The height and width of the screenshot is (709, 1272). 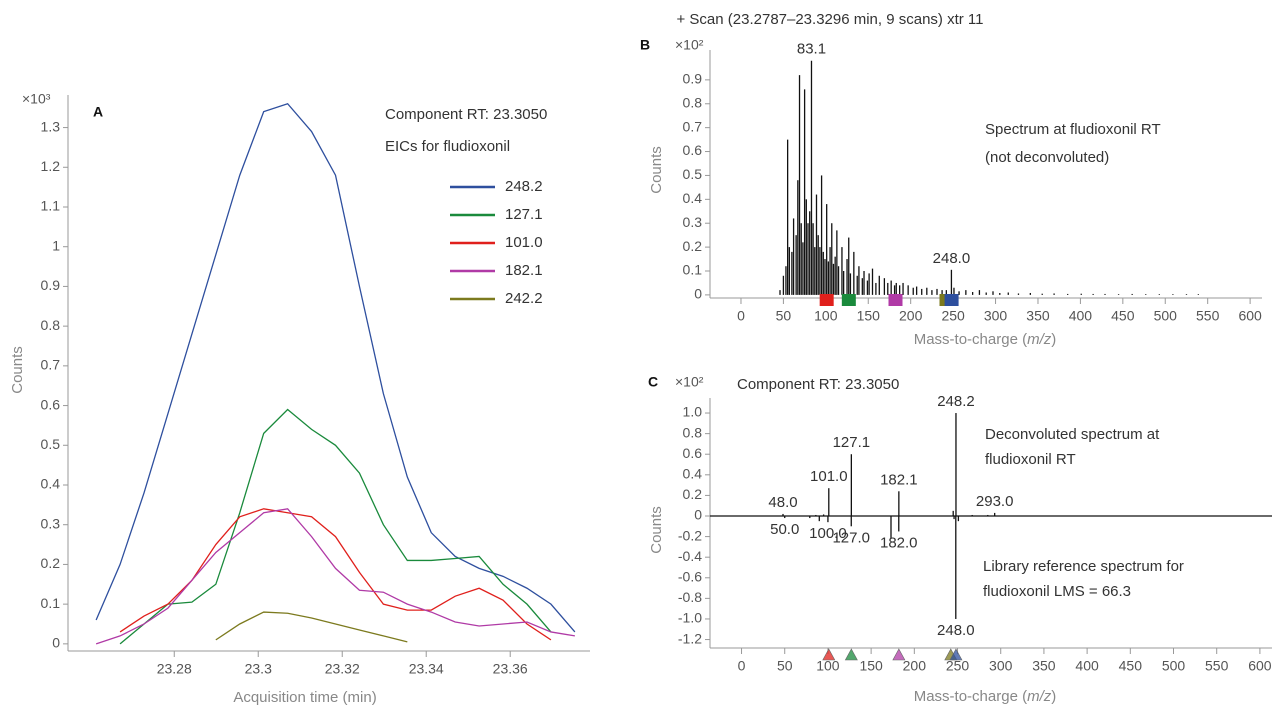 I want to click on y-tick-label: 0.1, so click(x=51, y=603).